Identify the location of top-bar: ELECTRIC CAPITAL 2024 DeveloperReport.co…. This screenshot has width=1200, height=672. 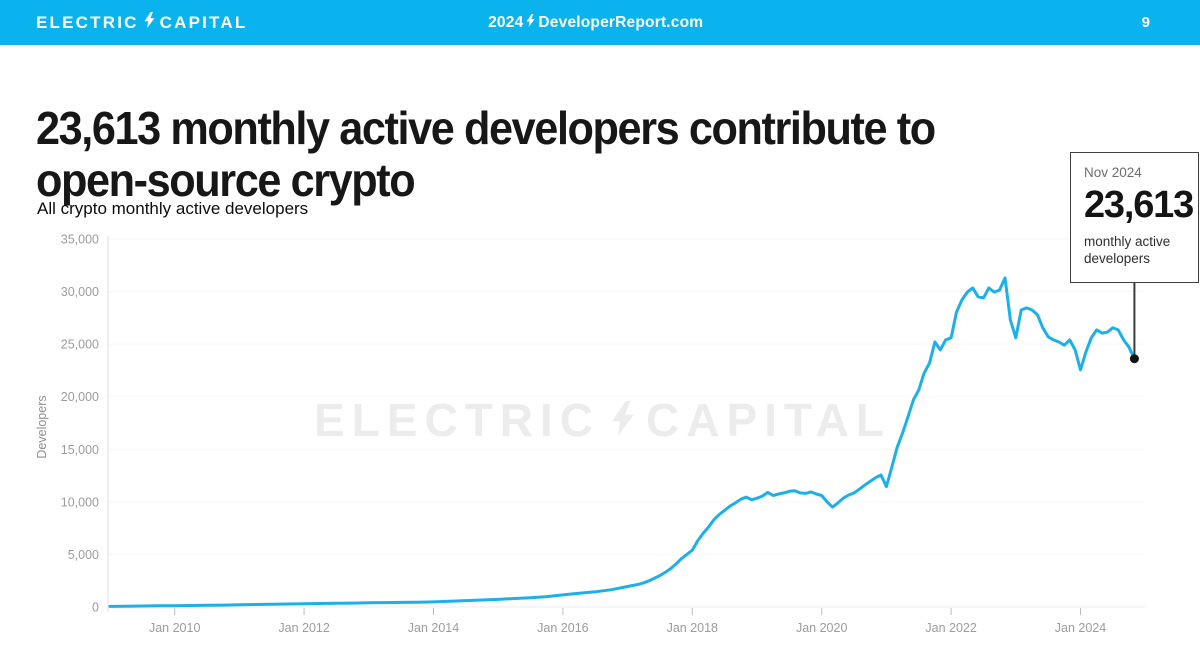
(600, 22).